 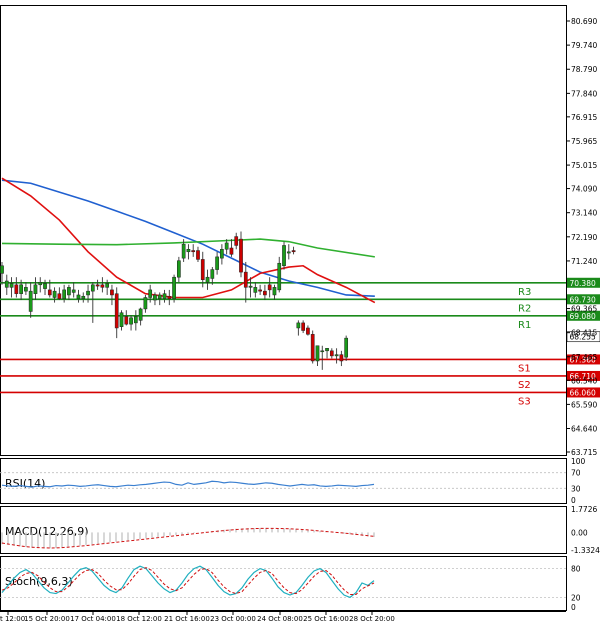 I want to click on time-tick-label: 17 Oct 04:00, so click(x=93, y=619).